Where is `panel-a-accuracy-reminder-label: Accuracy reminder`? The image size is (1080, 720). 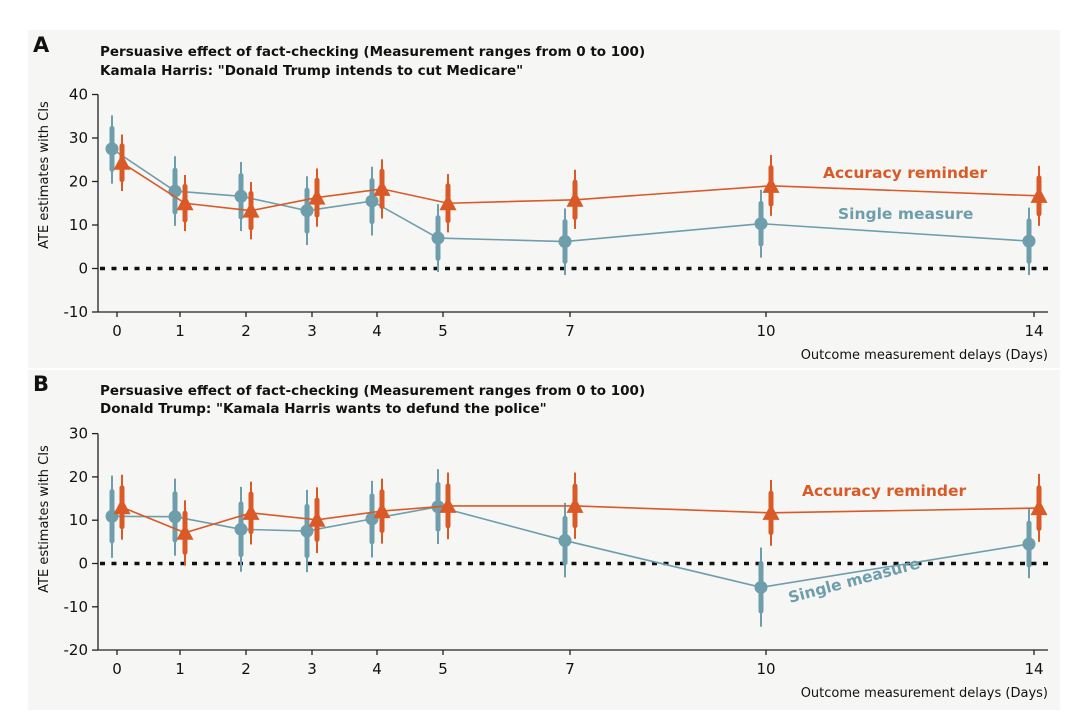
panel-a-accuracy-reminder-label: Accuracy reminder is located at coordinates (905, 173).